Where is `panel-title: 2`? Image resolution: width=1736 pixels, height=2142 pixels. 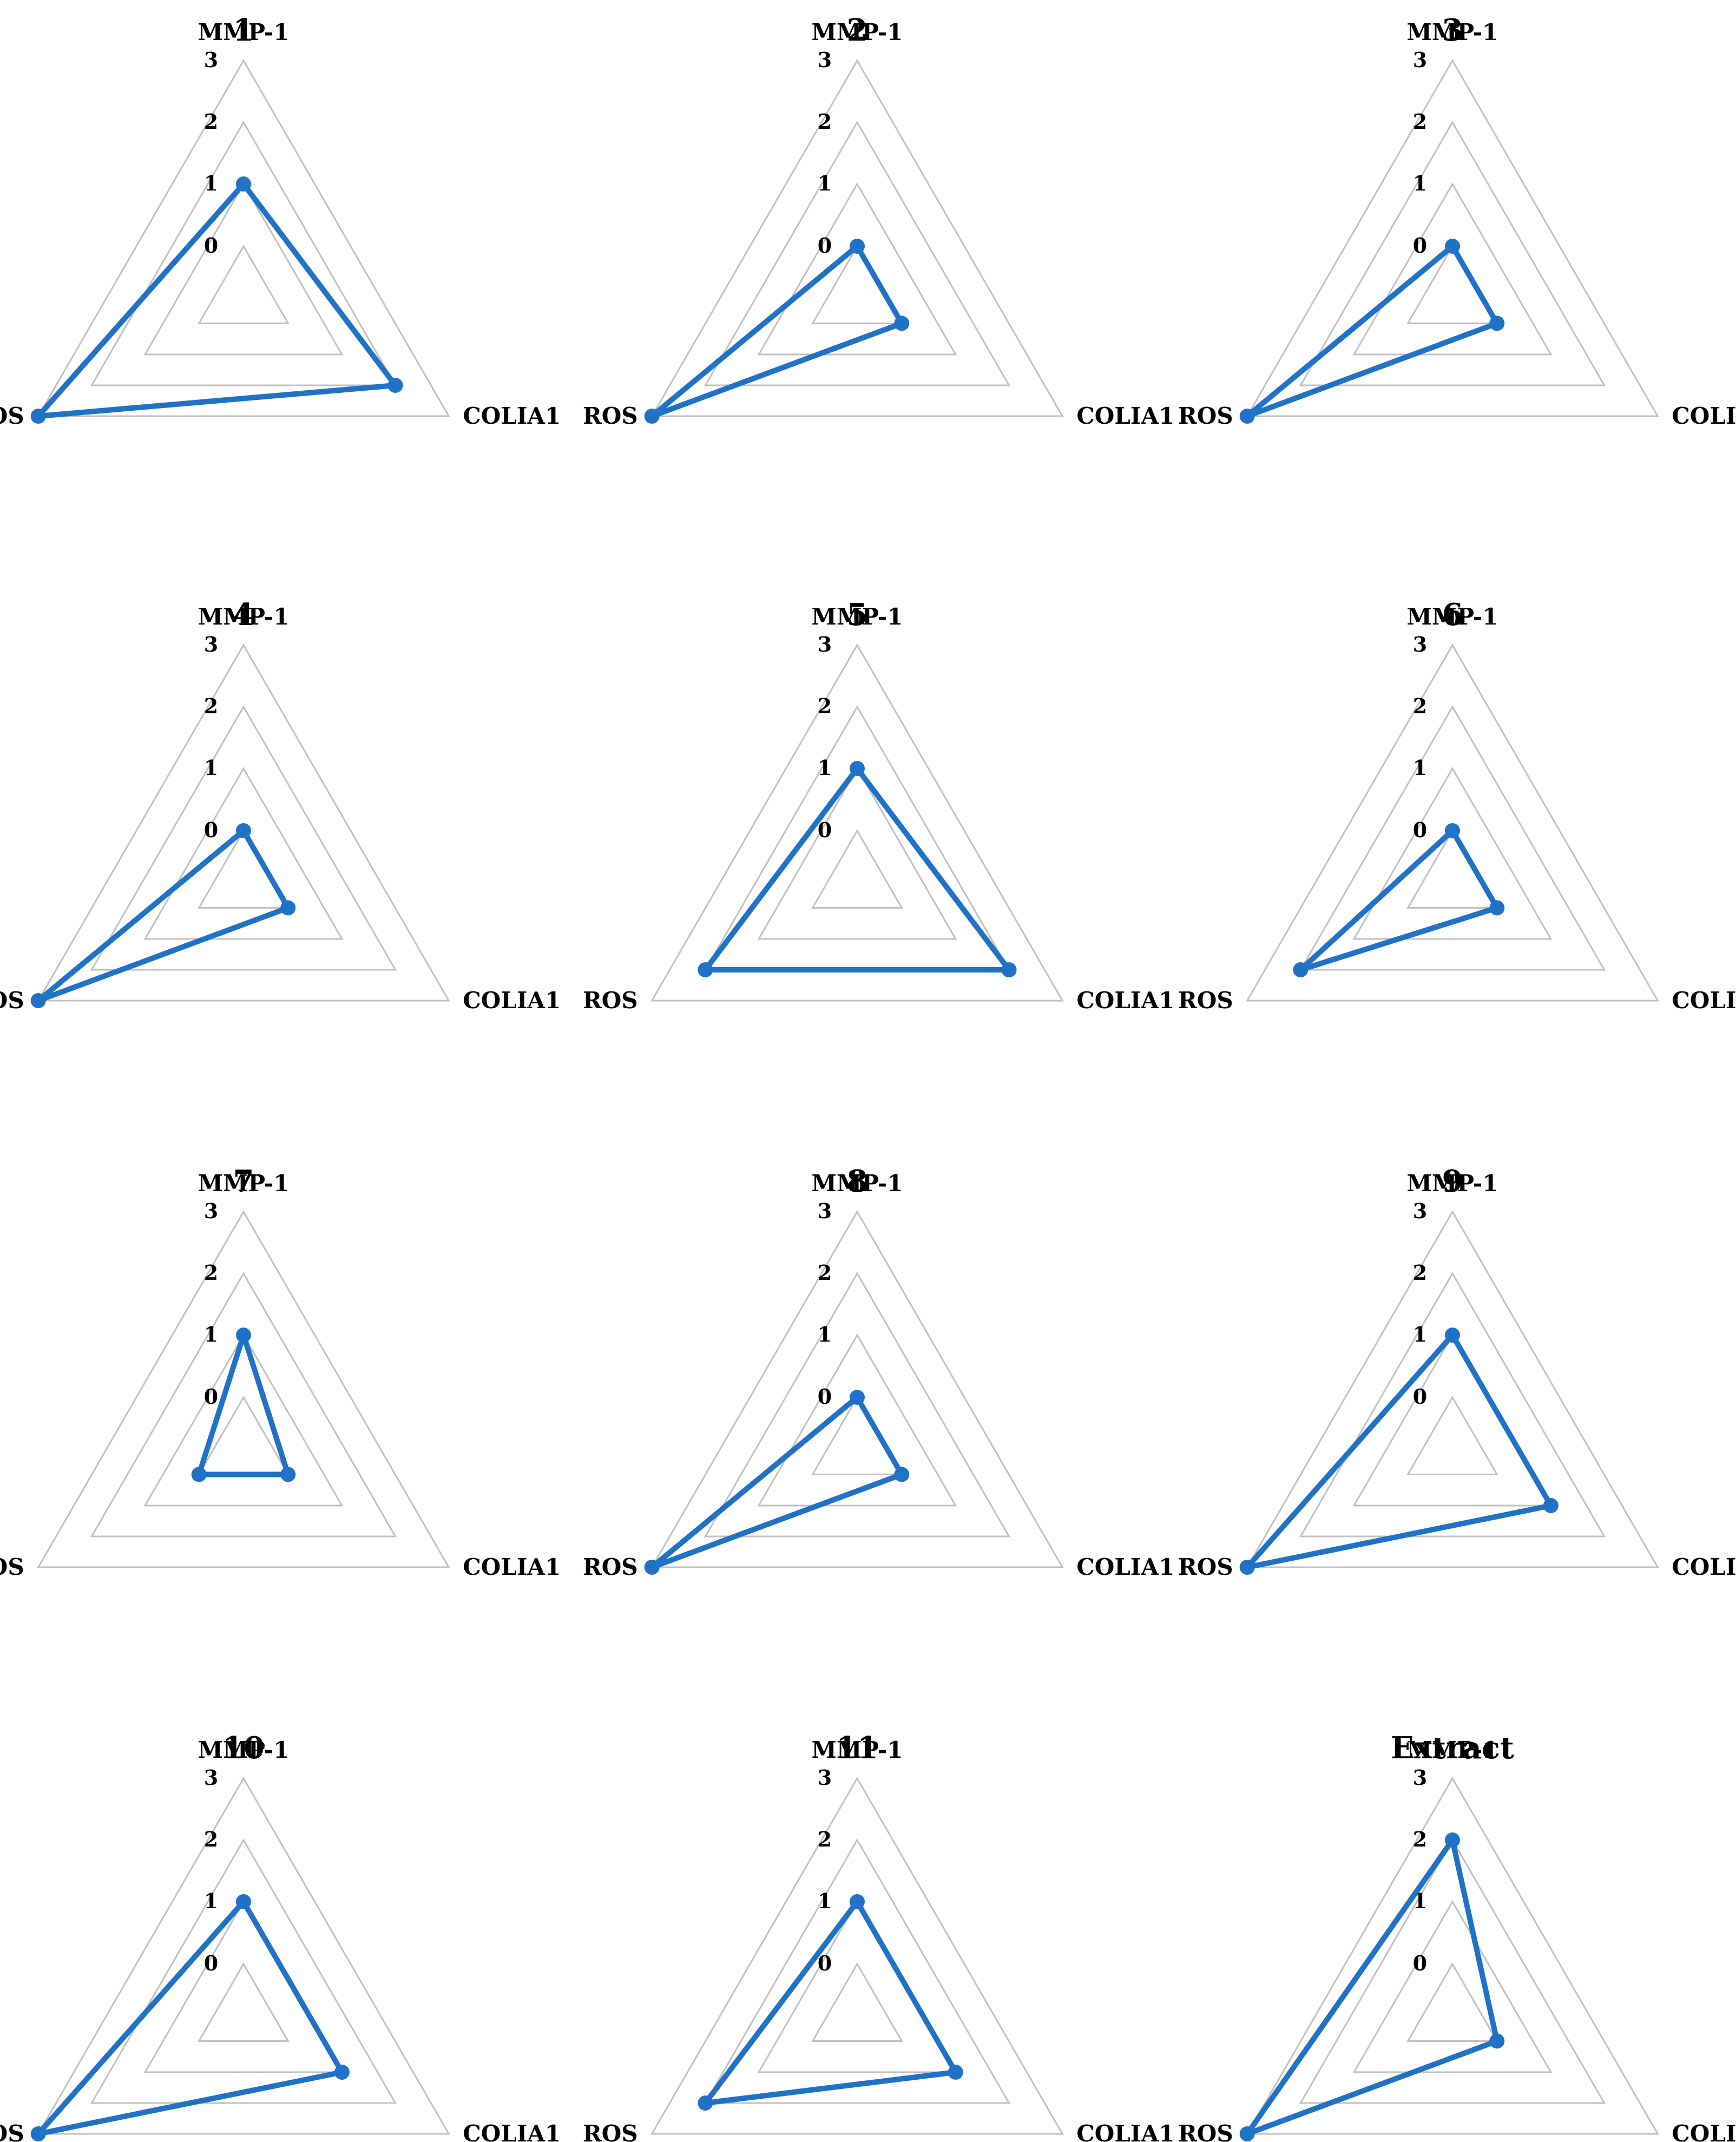
panel-title: 2 is located at coordinates (858, 30).